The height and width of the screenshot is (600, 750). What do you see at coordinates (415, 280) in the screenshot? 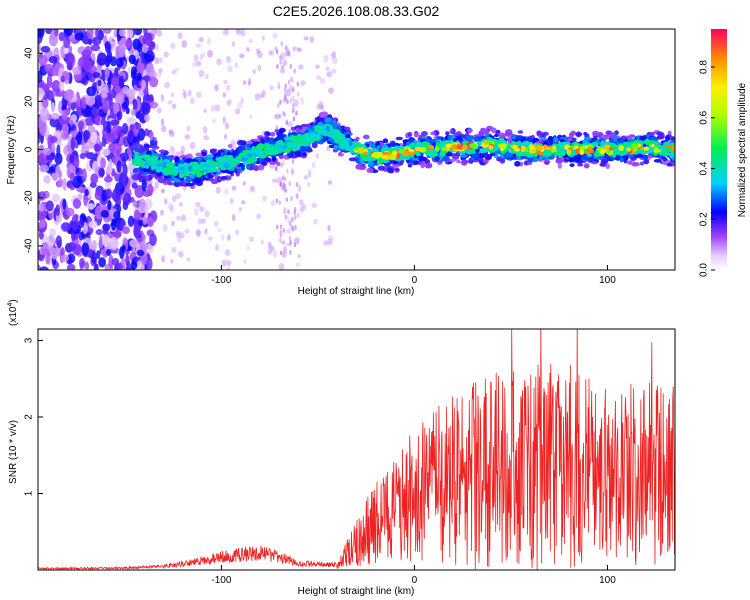
I see `x-tick-label: 0` at bounding box center [415, 280].